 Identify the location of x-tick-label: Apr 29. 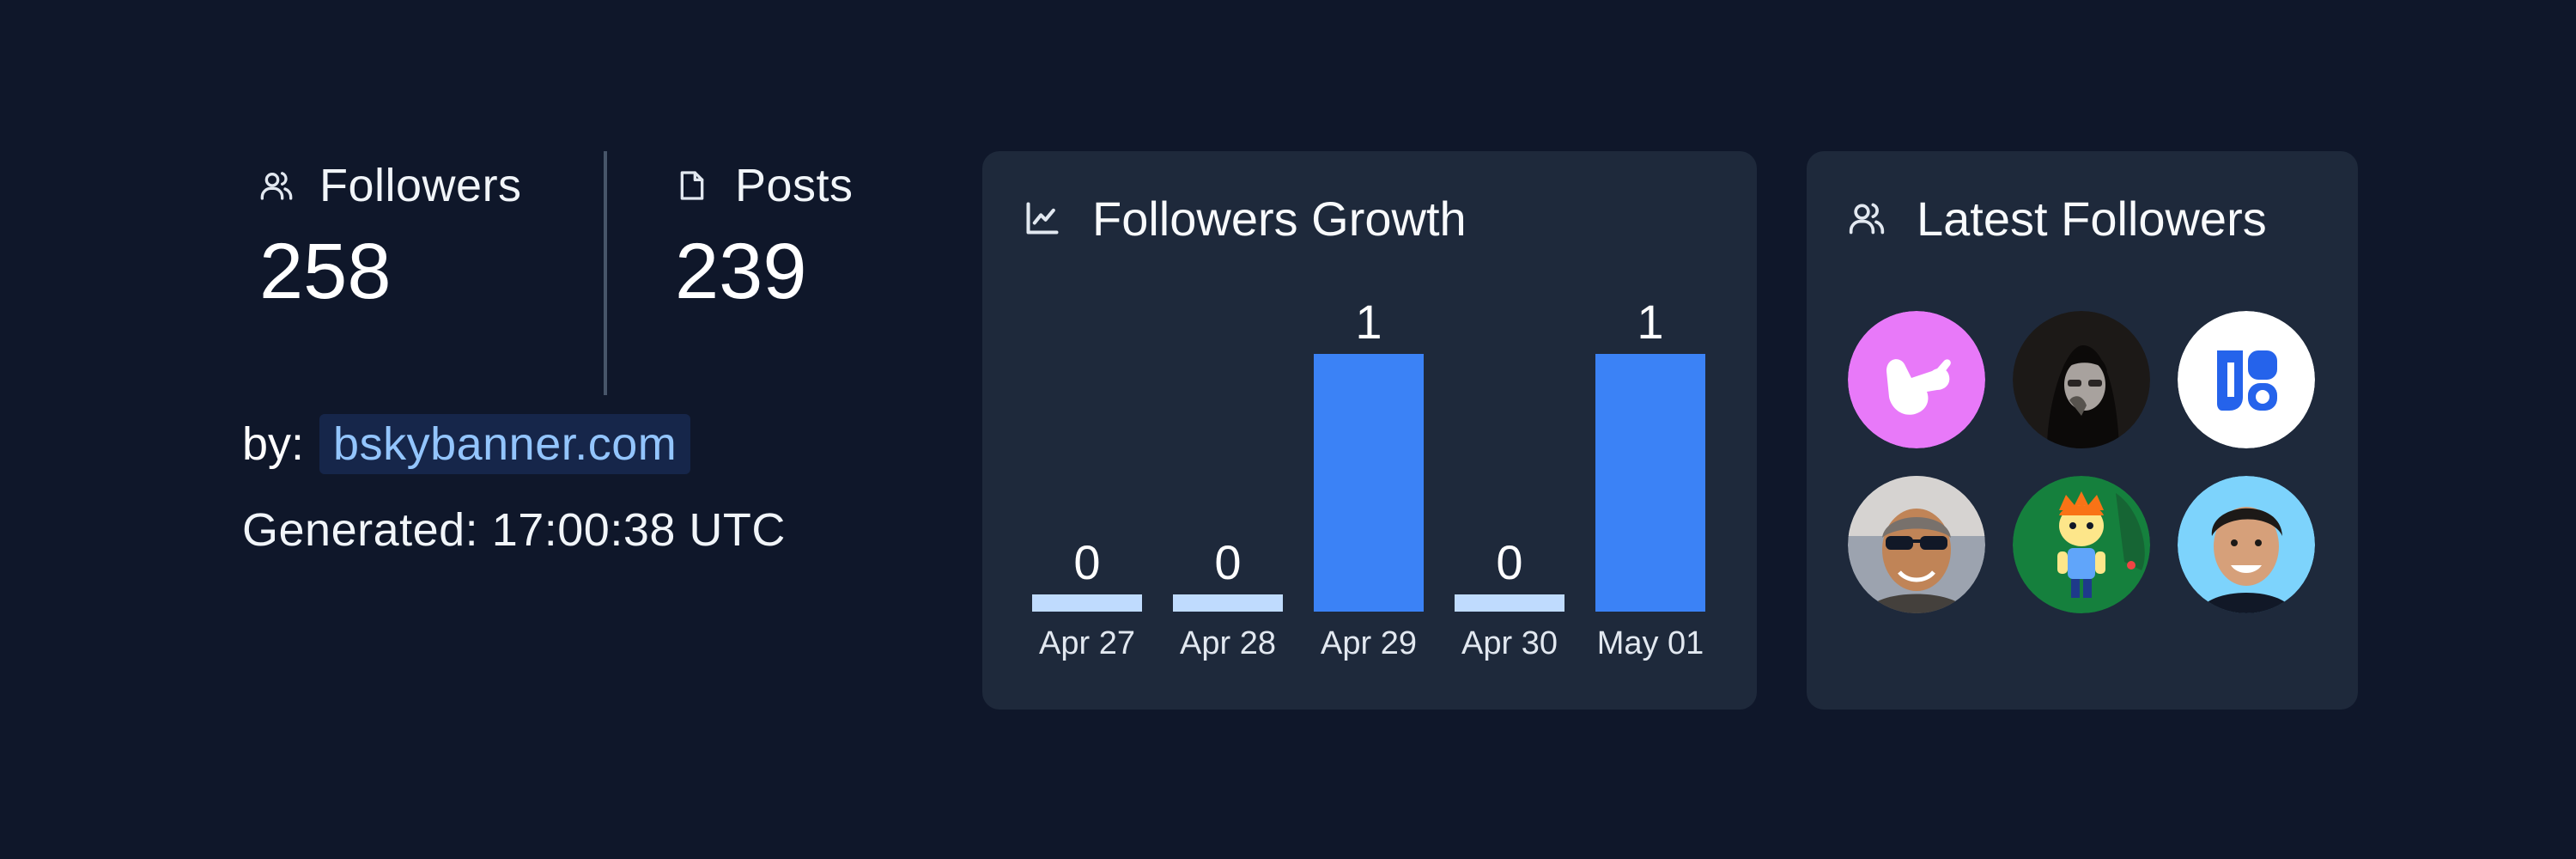
(1369, 643).